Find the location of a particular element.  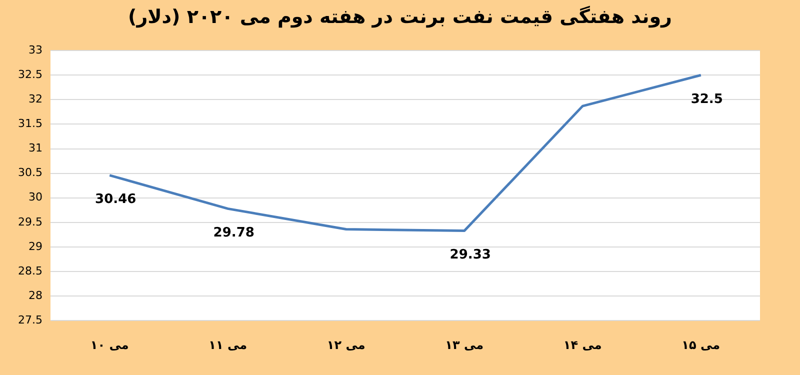

x-tick-label: ۱۰ می is located at coordinates (109, 345).